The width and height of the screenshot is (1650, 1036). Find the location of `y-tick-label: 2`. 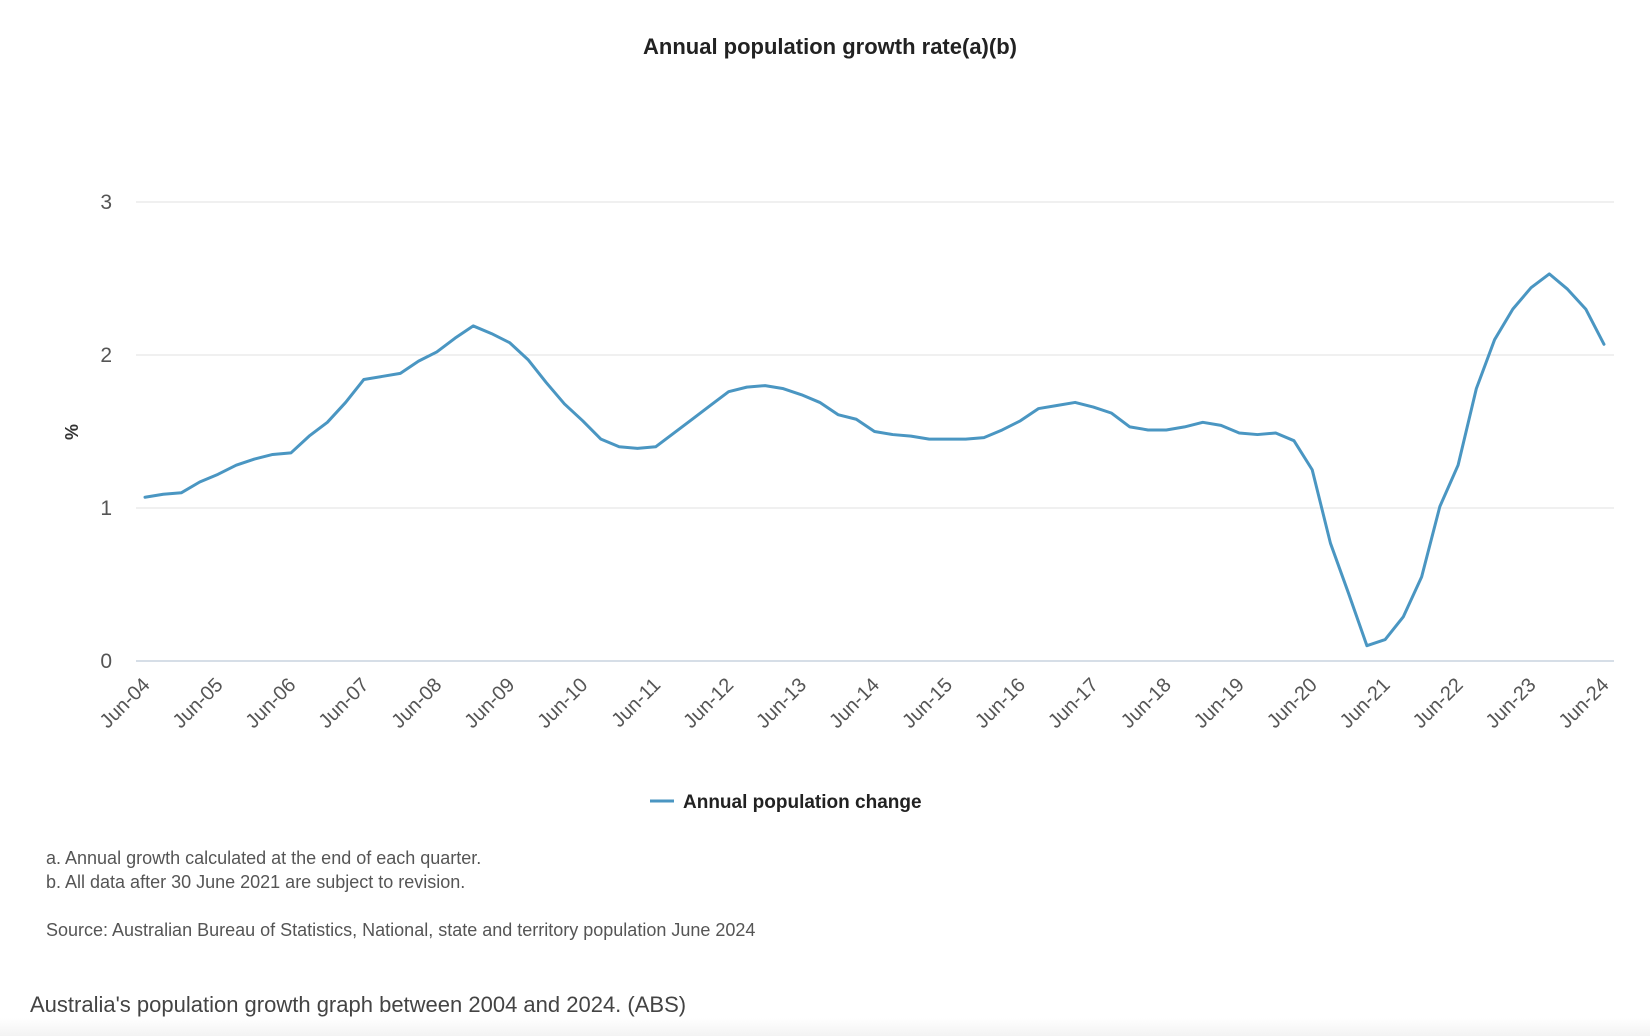

y-tick-label: 2 is located at coordinates (106, 355).